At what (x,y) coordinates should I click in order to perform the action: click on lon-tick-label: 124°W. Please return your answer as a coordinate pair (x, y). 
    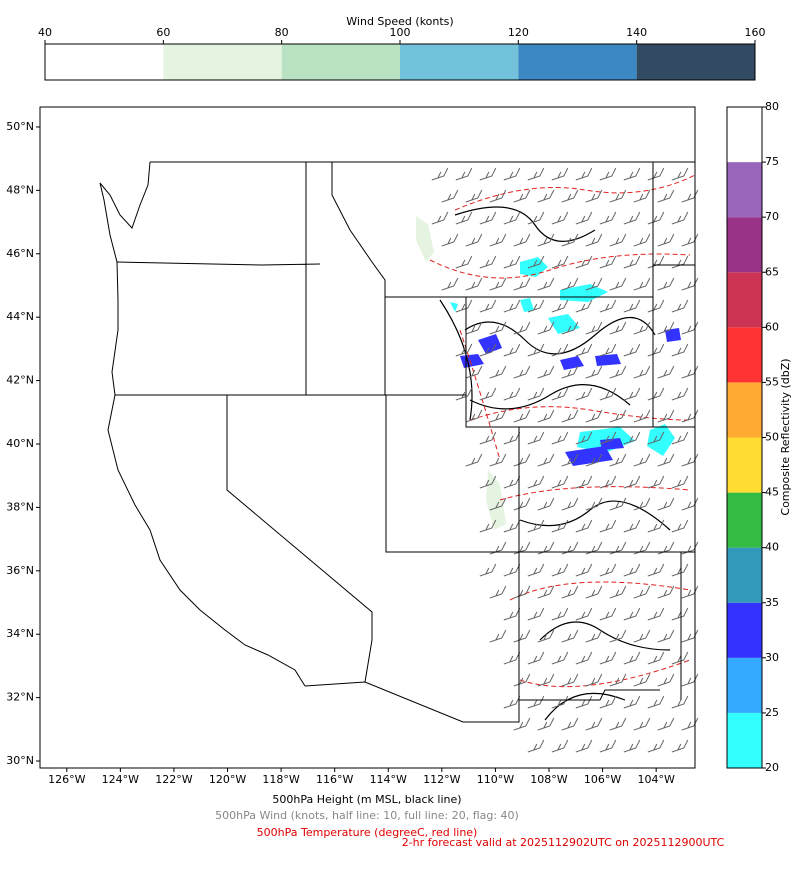
    Looking at the image, I should click on (120, 779).